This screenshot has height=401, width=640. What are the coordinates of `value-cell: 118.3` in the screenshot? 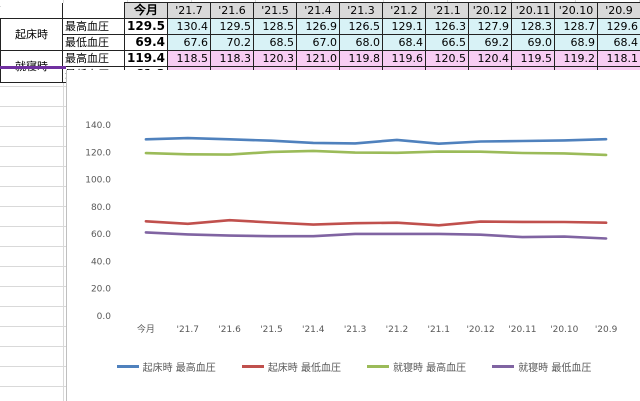 It's located at (232, 58).